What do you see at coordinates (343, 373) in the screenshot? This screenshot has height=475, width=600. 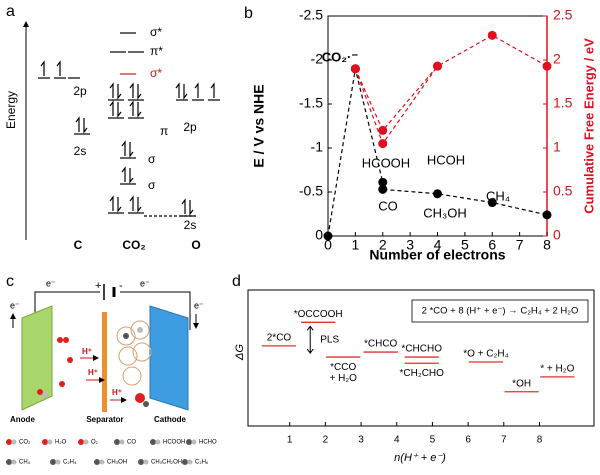 I see `level-label: *CCO + H₂O` at bounding box center [343, 373].